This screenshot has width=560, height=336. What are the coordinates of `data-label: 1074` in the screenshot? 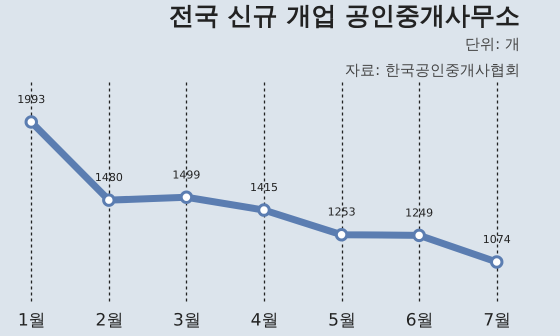 It's located at (496, 239).